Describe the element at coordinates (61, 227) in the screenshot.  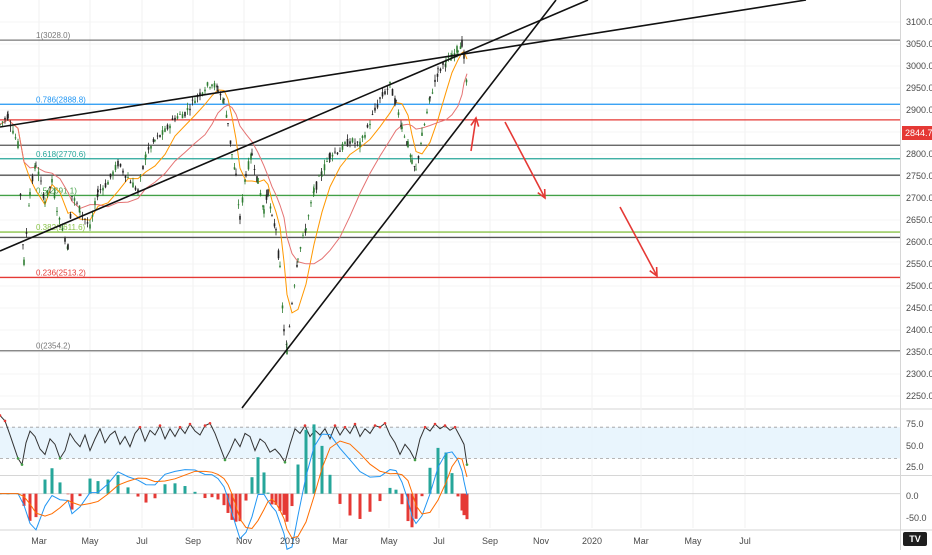
I see `fib-level-label: 0.382(2611.6)` at that location.